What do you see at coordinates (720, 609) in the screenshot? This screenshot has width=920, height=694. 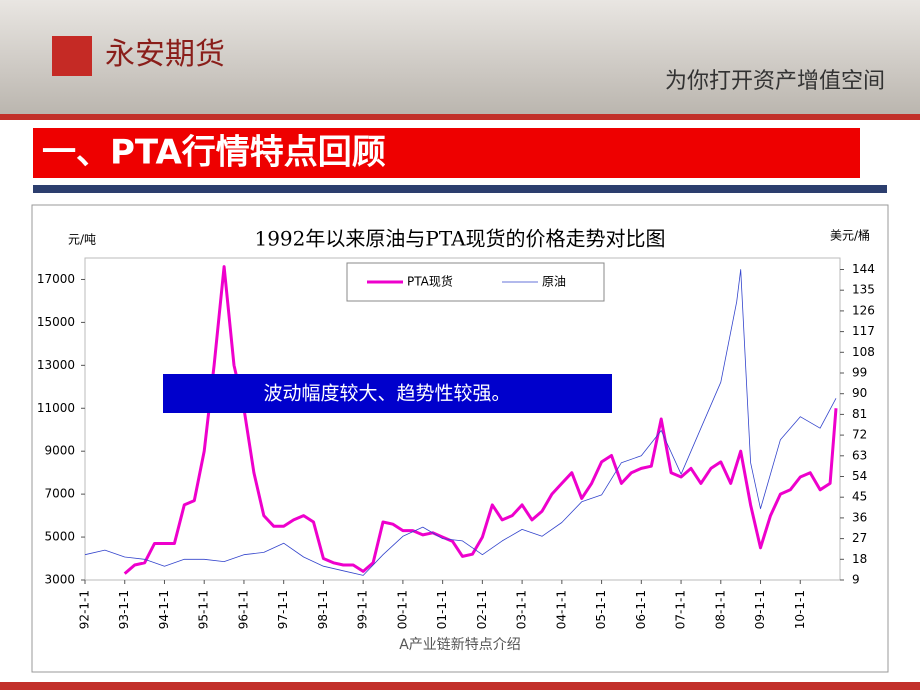 I see `x-tick-label: 08-1-1` at bounding box center [720, 609].